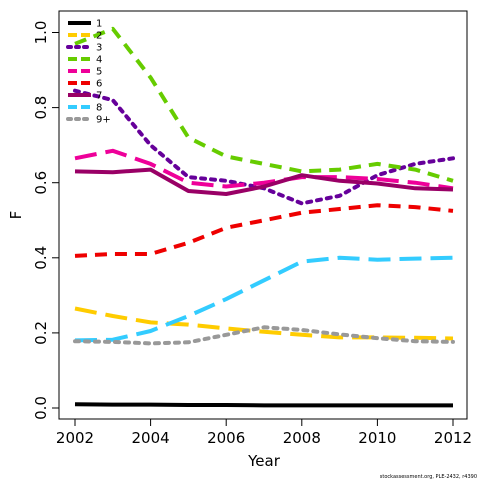  I want to click on y-tick-label: 1.0, so click(41, 33).